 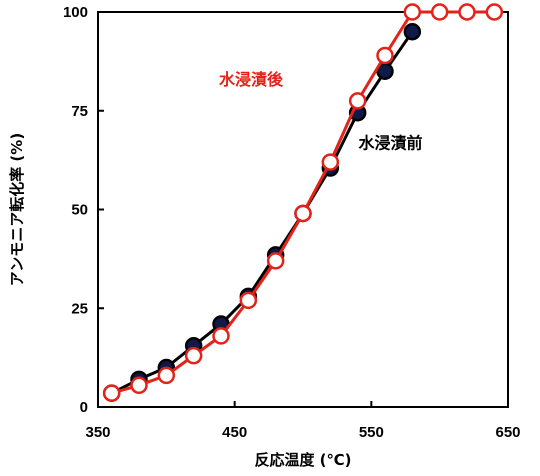 I want to click on y-tick-label: 100, so click(x=75, y=12).